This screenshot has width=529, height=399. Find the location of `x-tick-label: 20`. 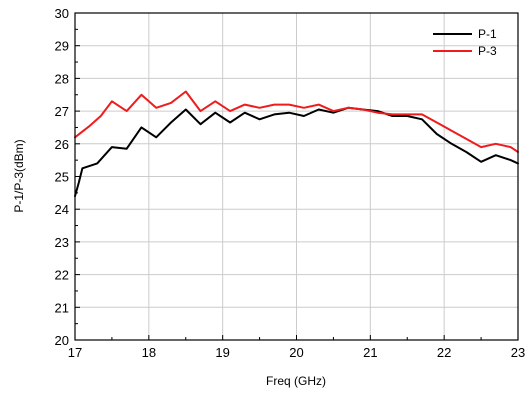

x-tick-label: 20 is located at coordinates (296, 352).